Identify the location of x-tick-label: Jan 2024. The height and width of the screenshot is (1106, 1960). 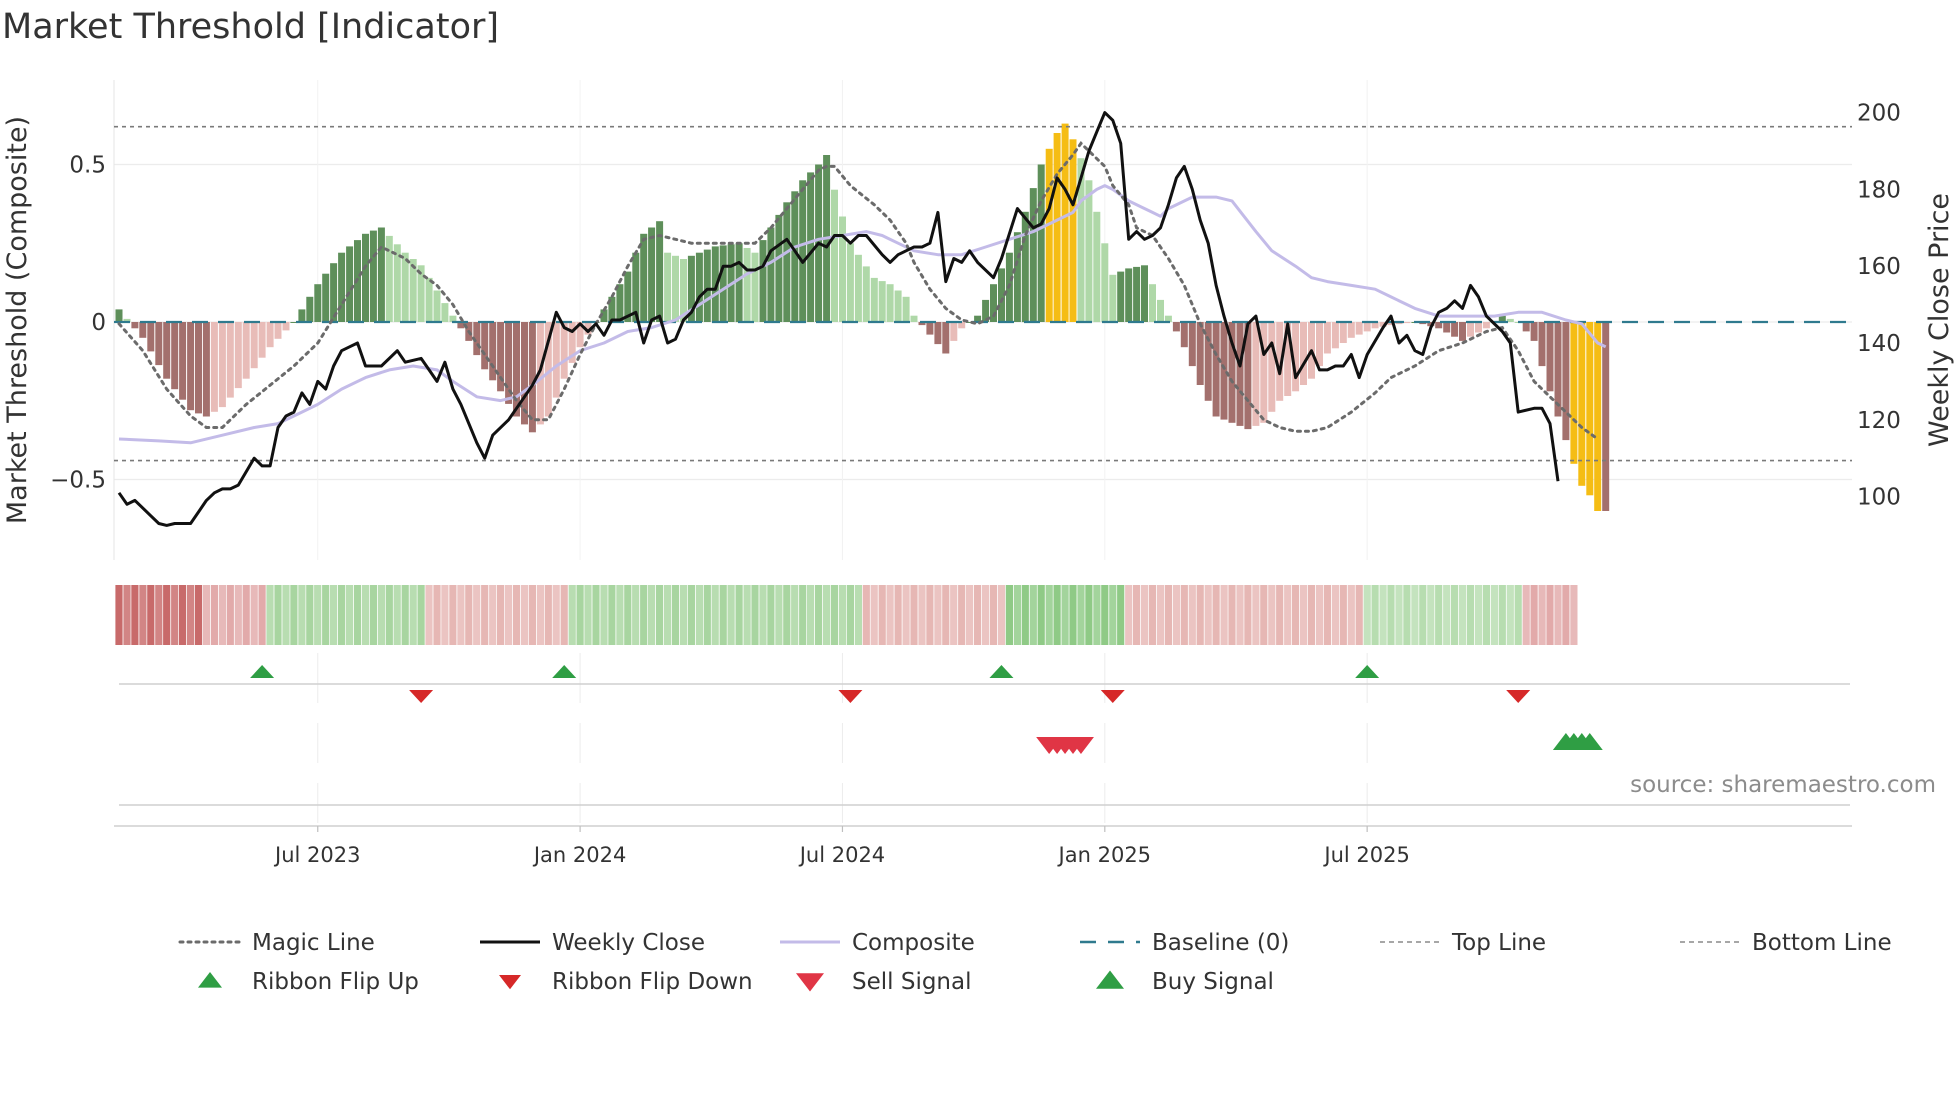
(579, 855).